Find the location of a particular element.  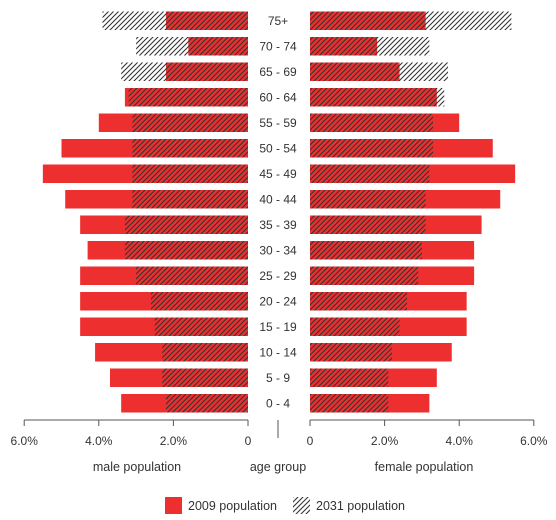

age-label-6064: 60 - 64 is located at coordinates (278, 98).